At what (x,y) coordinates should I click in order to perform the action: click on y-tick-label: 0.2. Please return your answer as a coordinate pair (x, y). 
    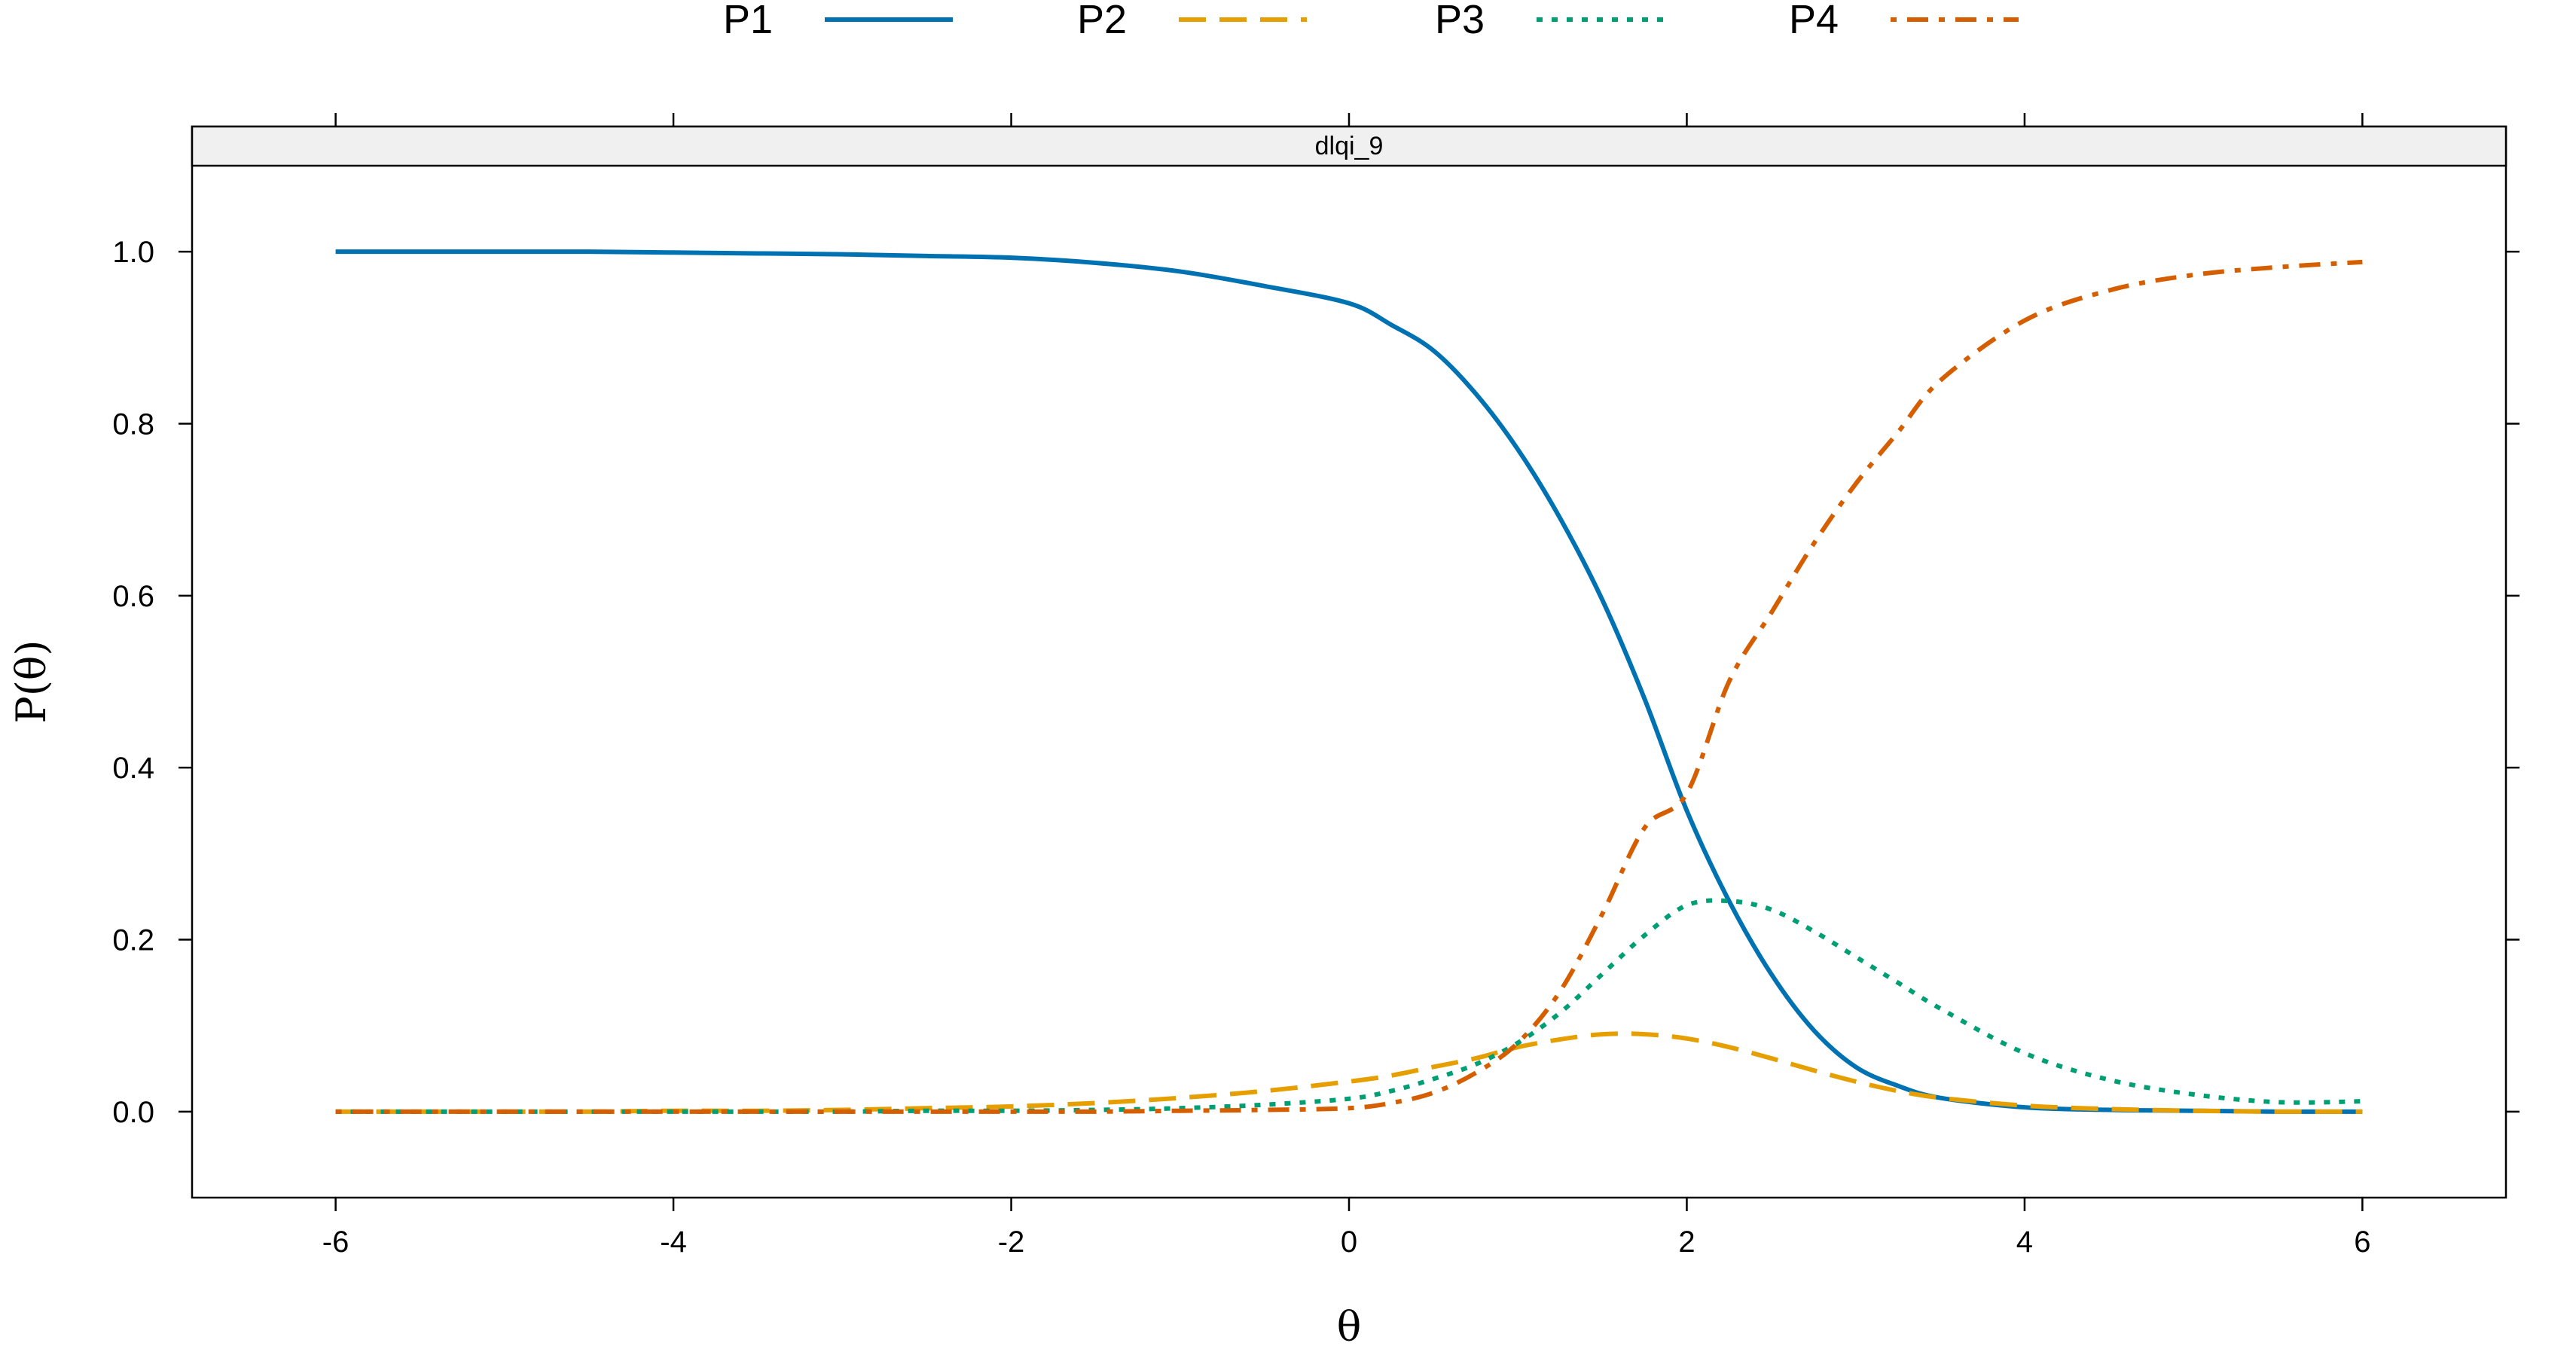
    Looking at the image, I should click on (133, 940).